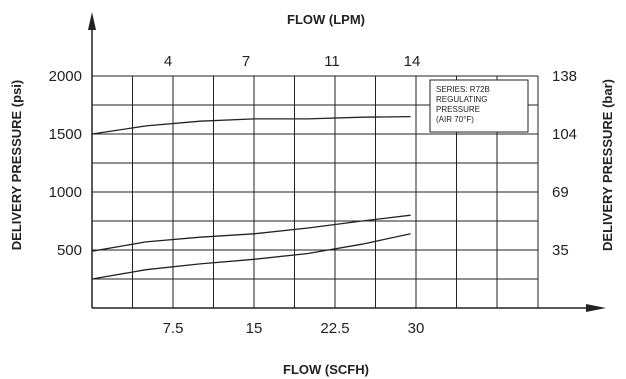  What do you see at coordinates (416, 328) in the screenshot?
I see `x-tick-label-scfh: 30` at bounding box center [416, 328].